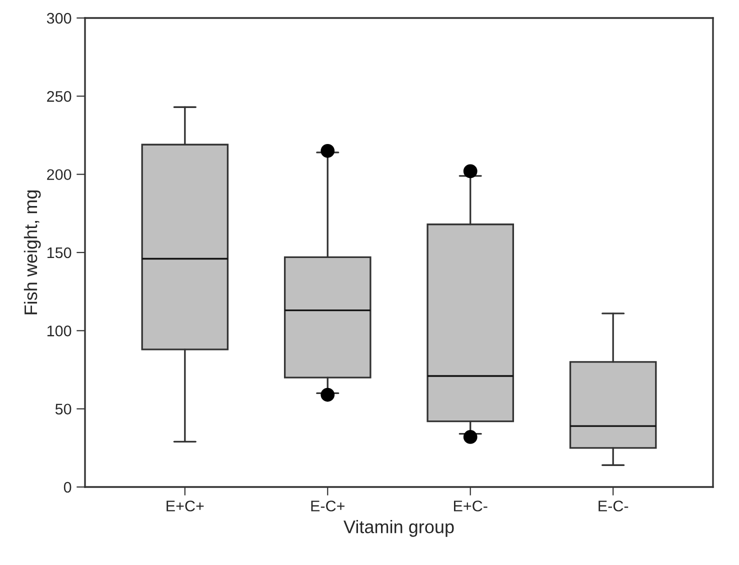  Describe the element at coordinates (63, 409) in the screenshot. I see `y-tick-label: 50` at that location.